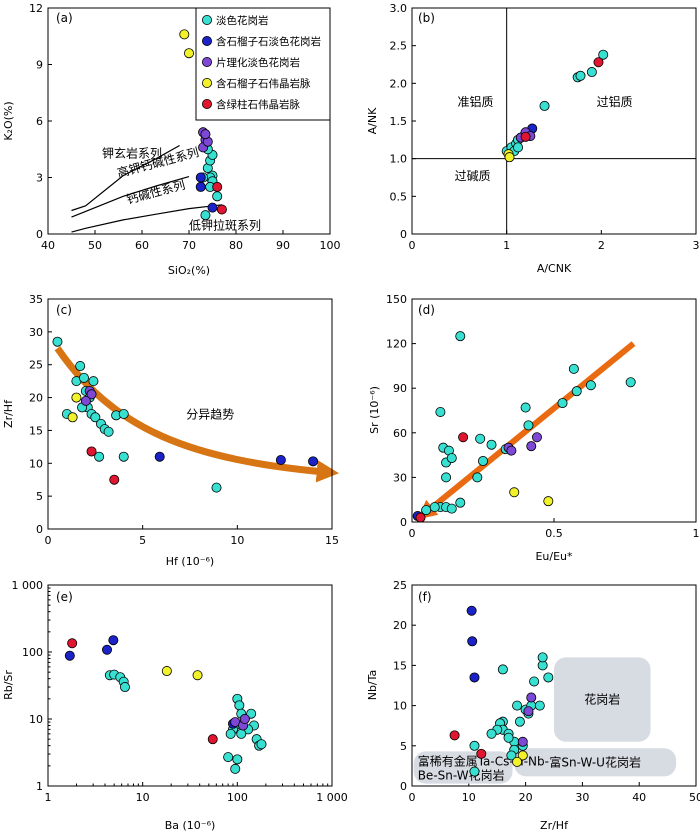  Describe the element at coordinates (475, 101) in the screenshot. I see `annotation: 准铝质` at that location.